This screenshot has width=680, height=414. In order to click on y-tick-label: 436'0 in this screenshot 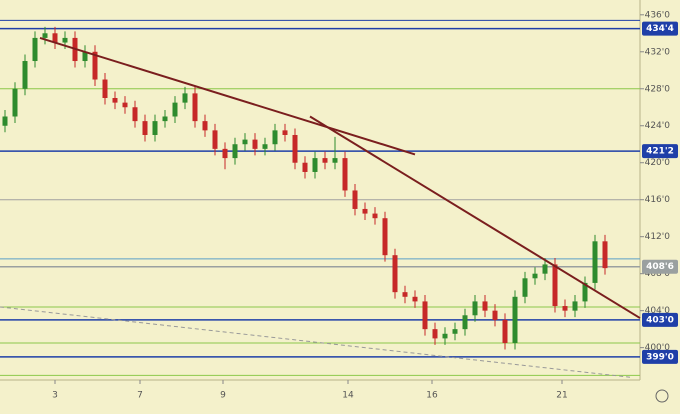, I will do `click(658, 15)`.